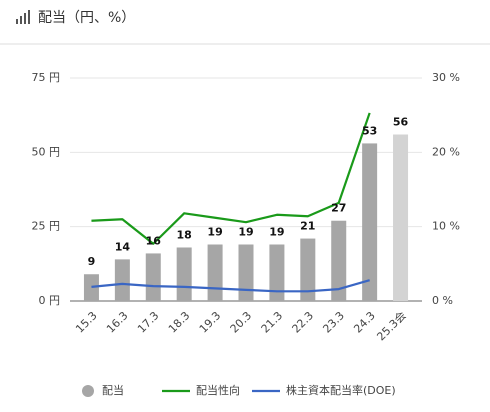  What do you see at coordinates (446, 151) in the screenshot?
I see `y2-tick-label: 20 %` at bounding box center [446, 151].